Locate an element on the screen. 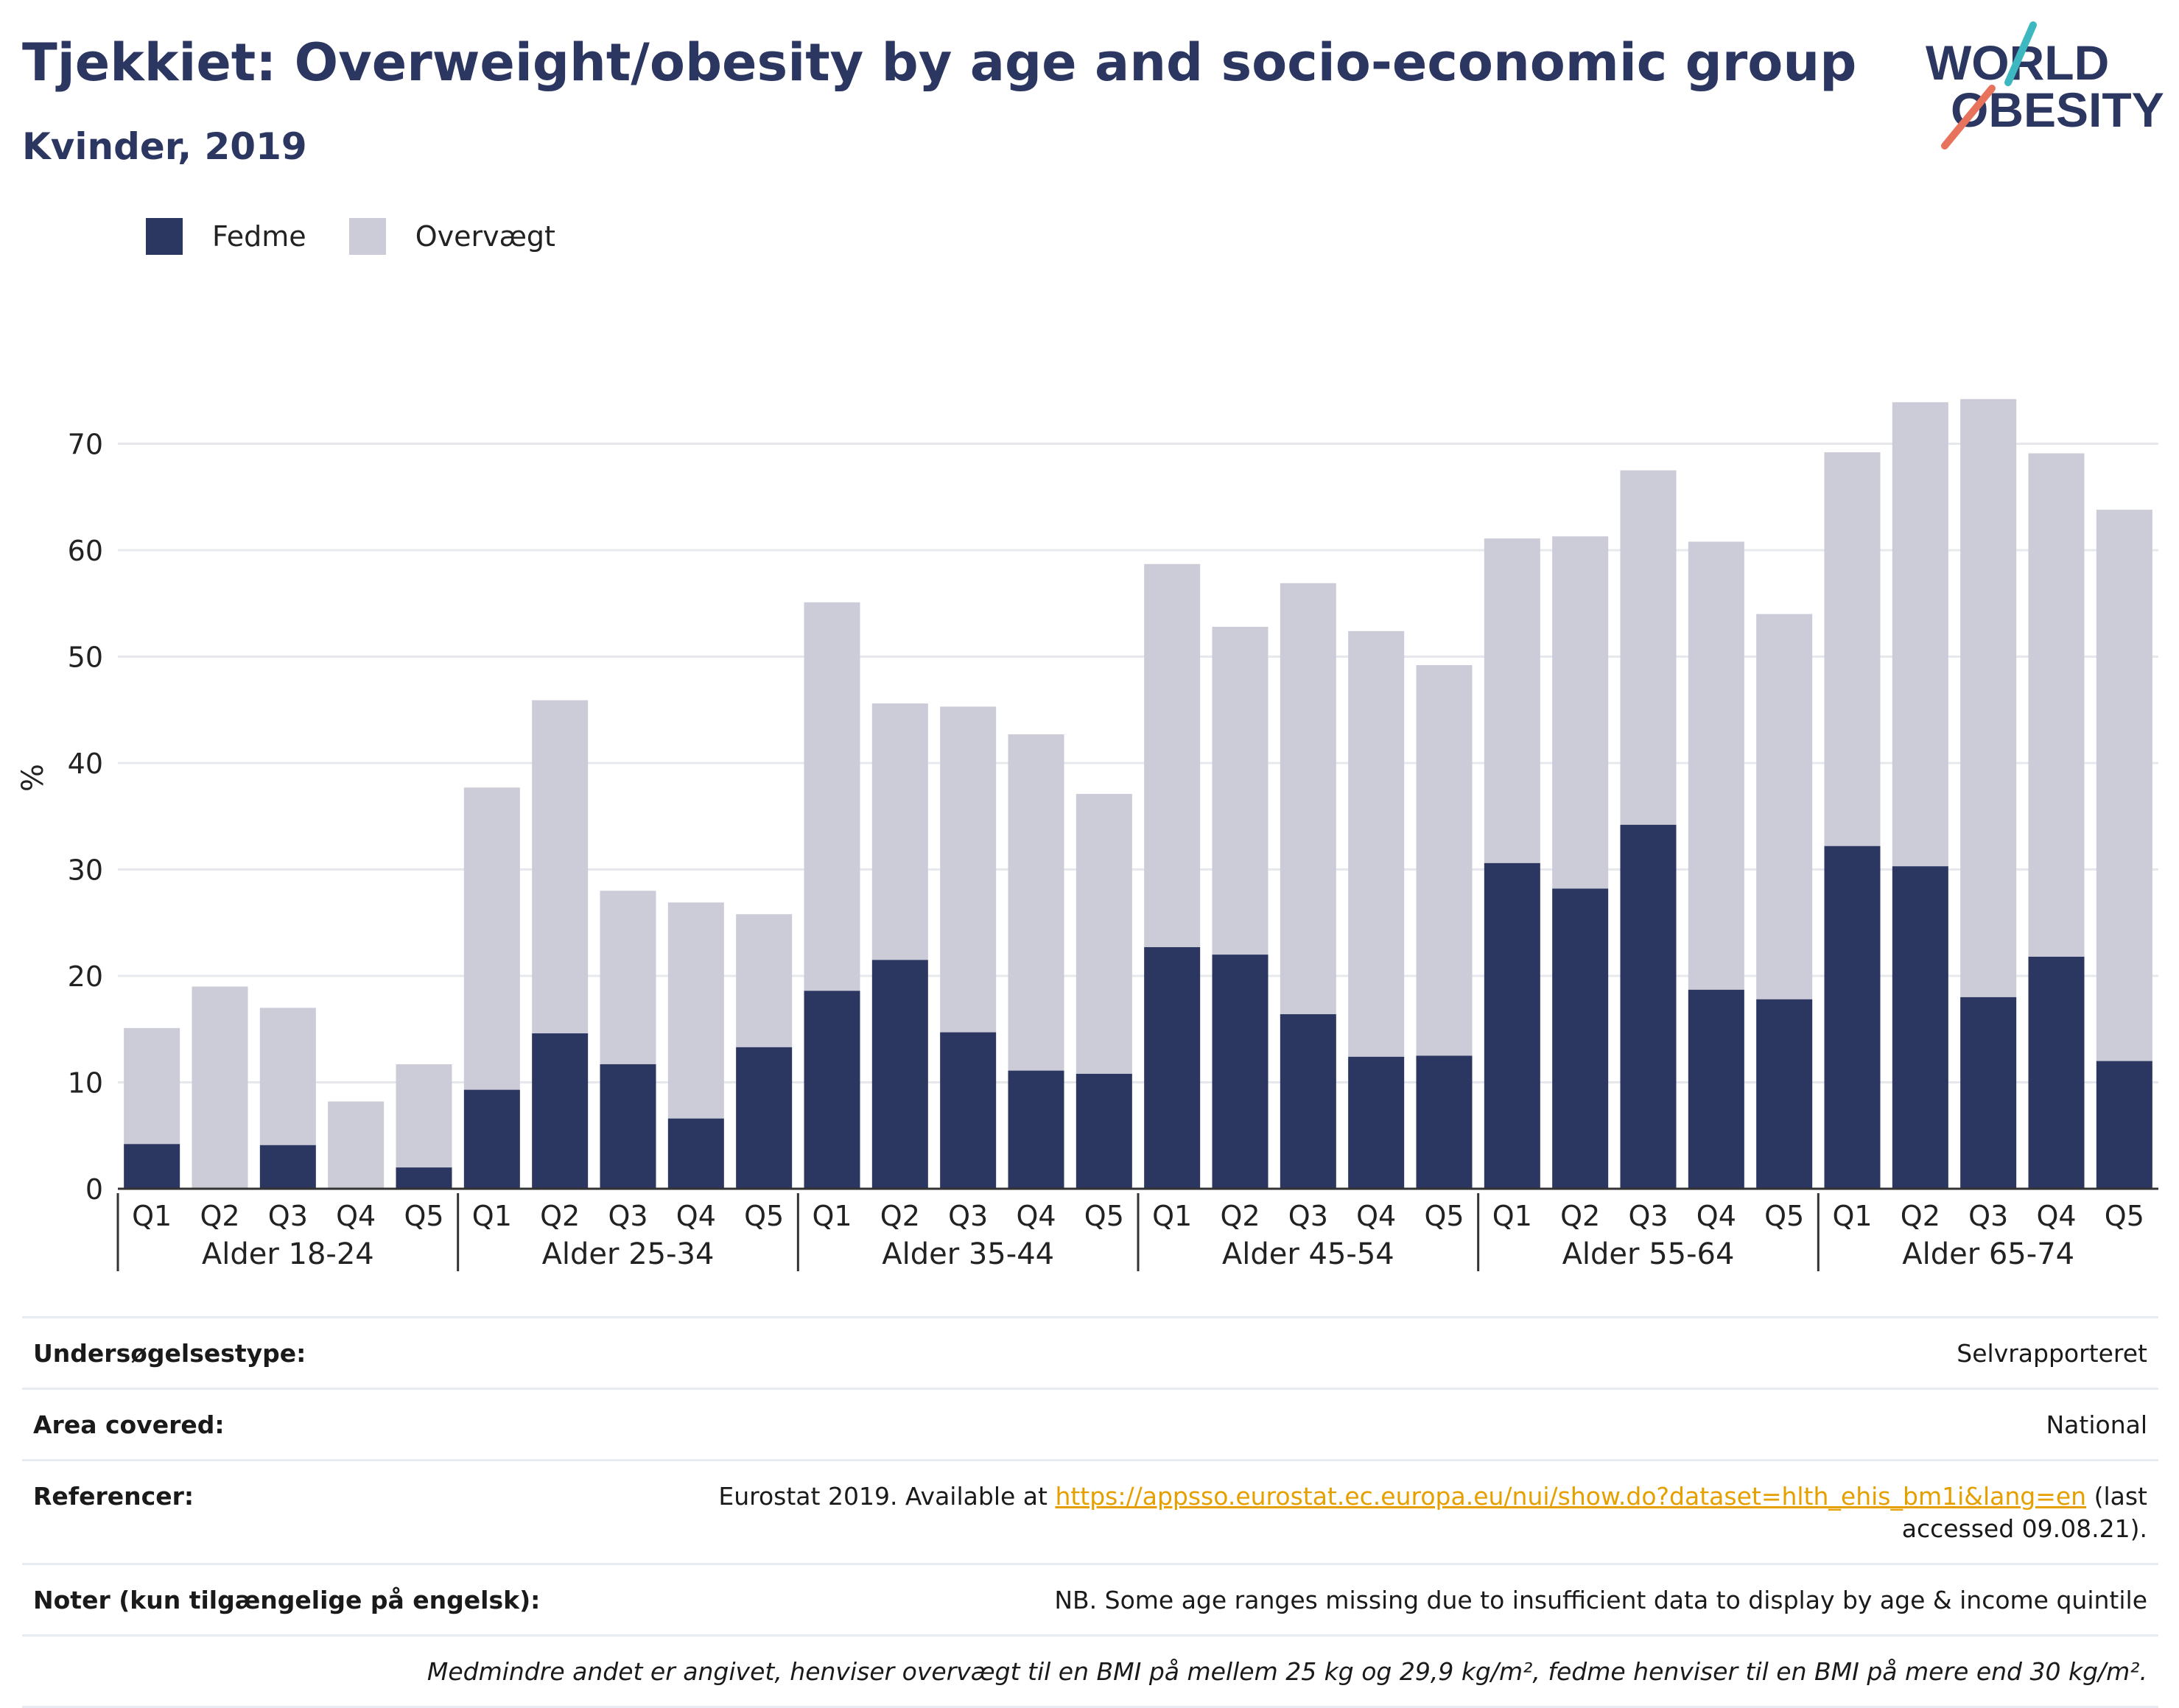  y-tick-label: 60 is located at coordinates (85, 551).